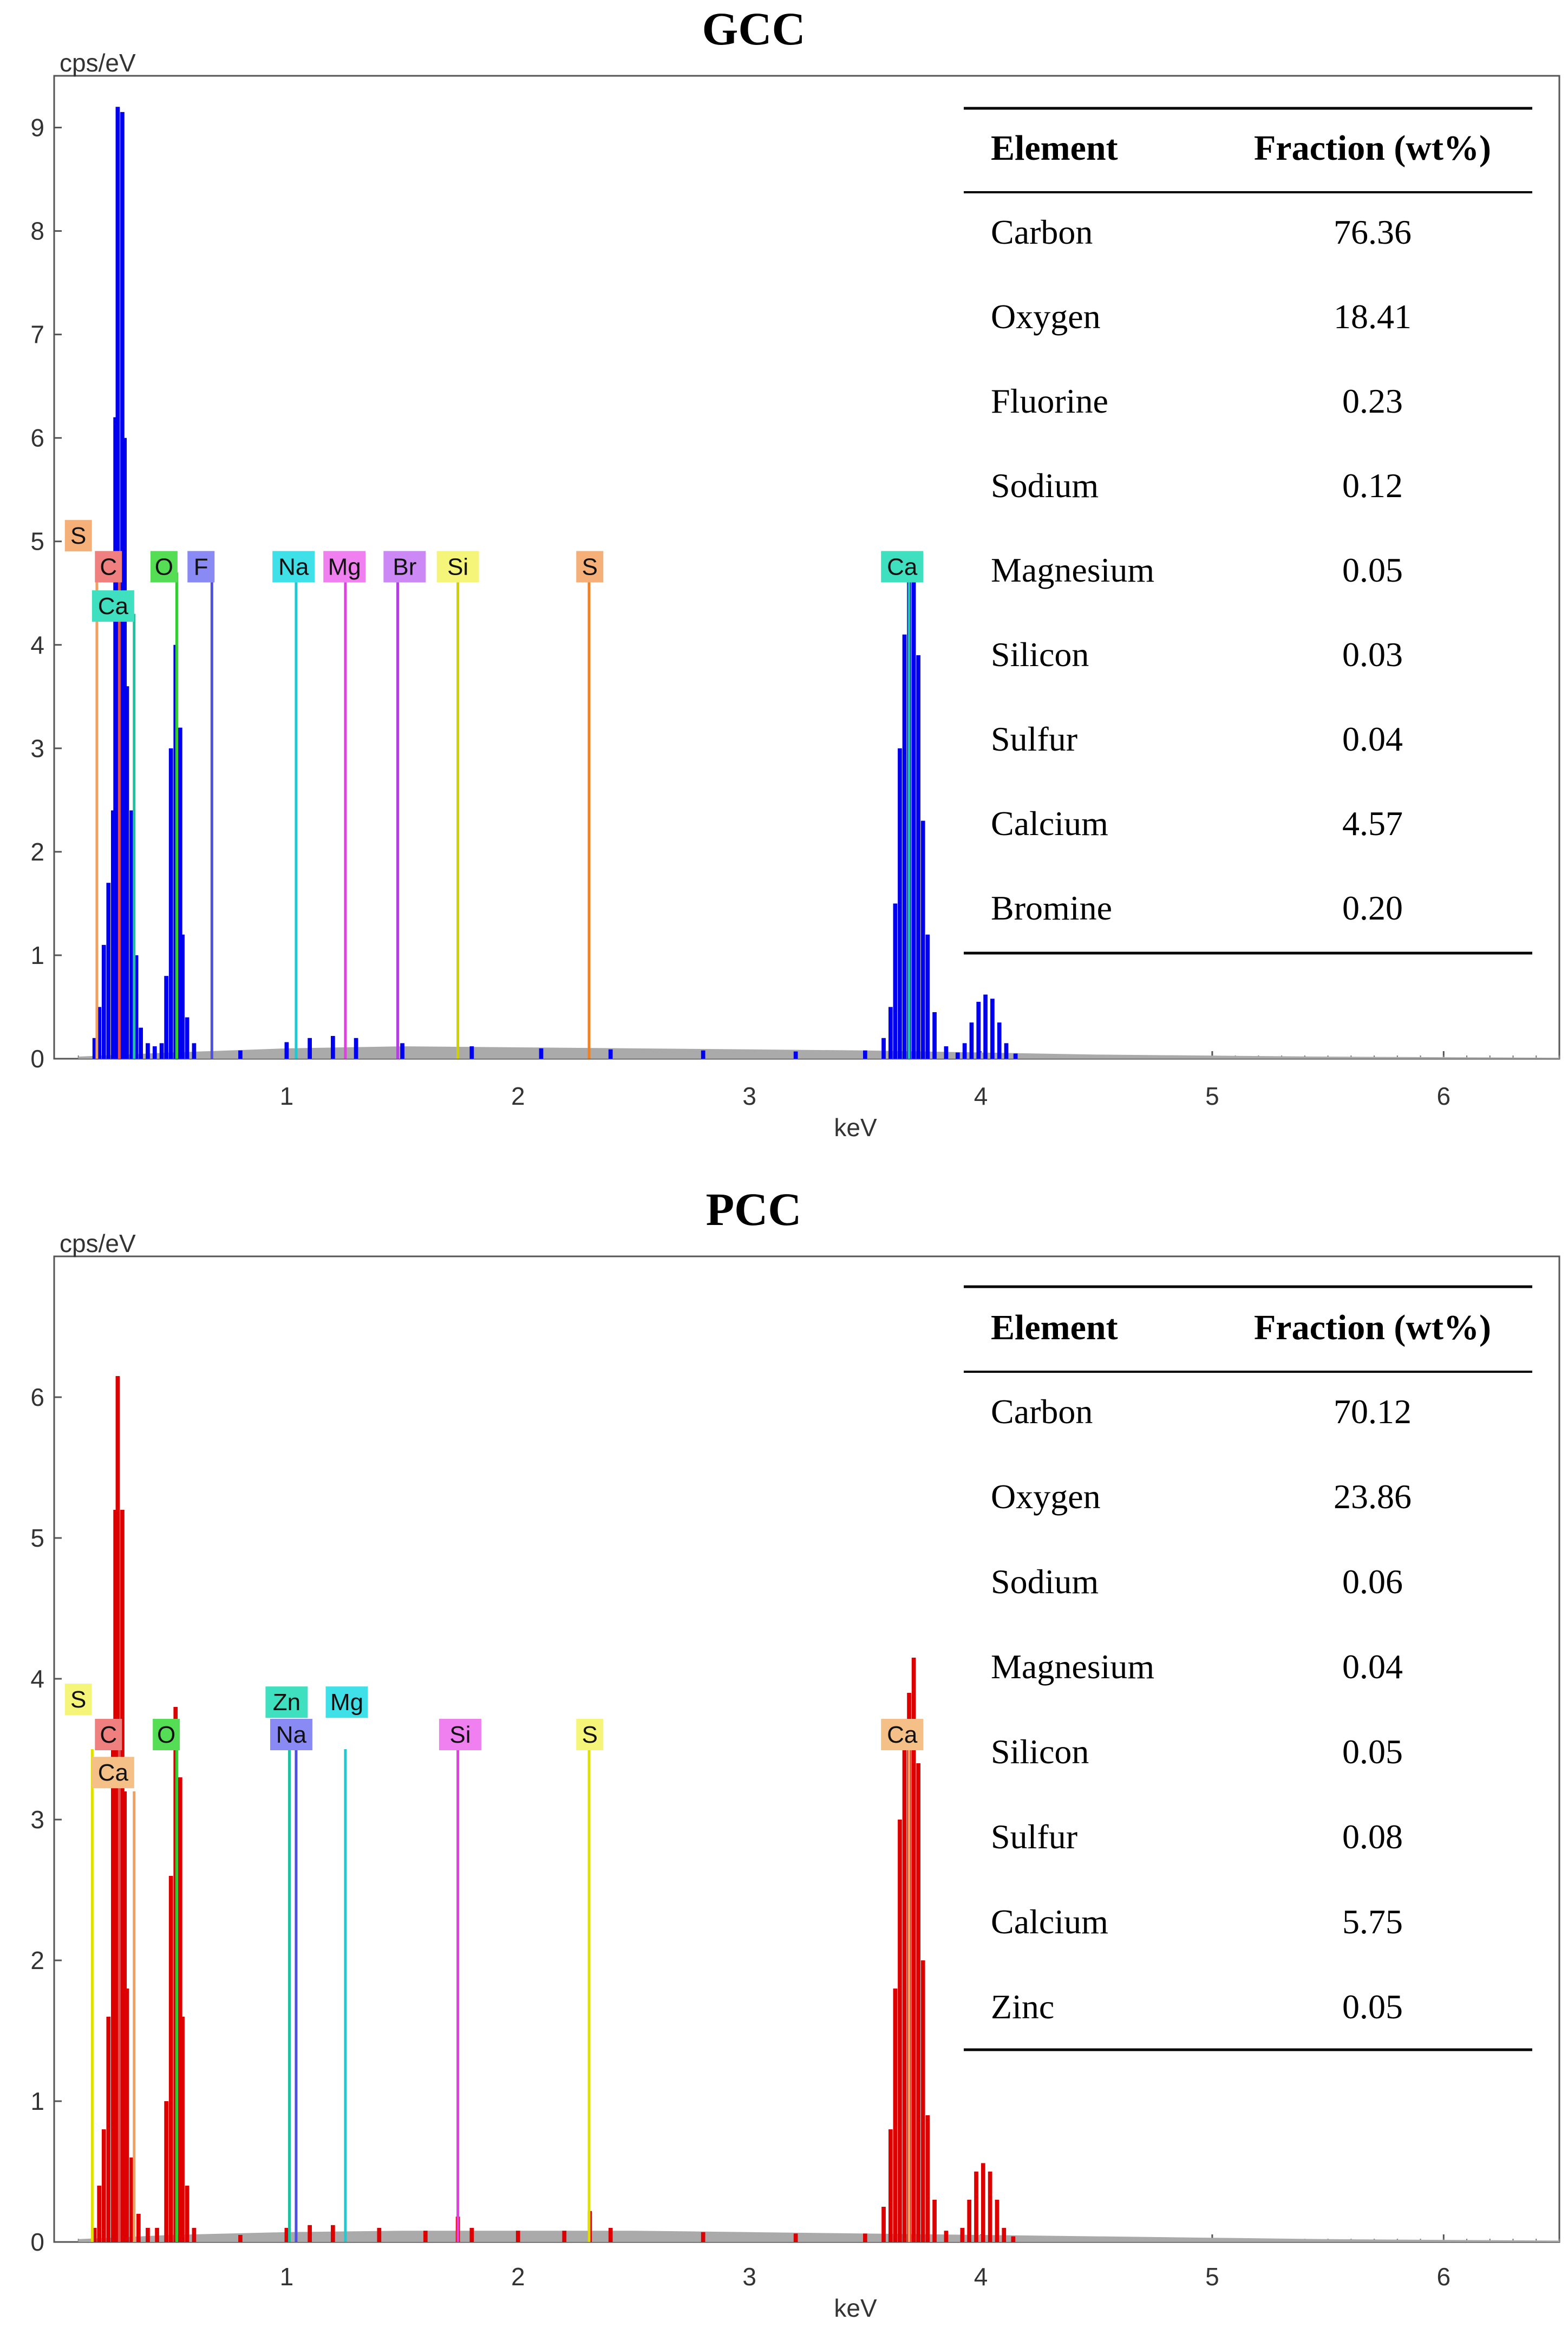 The image size is (1568, 2327). What do you see at coordinates (754, 1209) in the screenshot?
I see `chart-title: PCC` at bounding box center [754, 1209].